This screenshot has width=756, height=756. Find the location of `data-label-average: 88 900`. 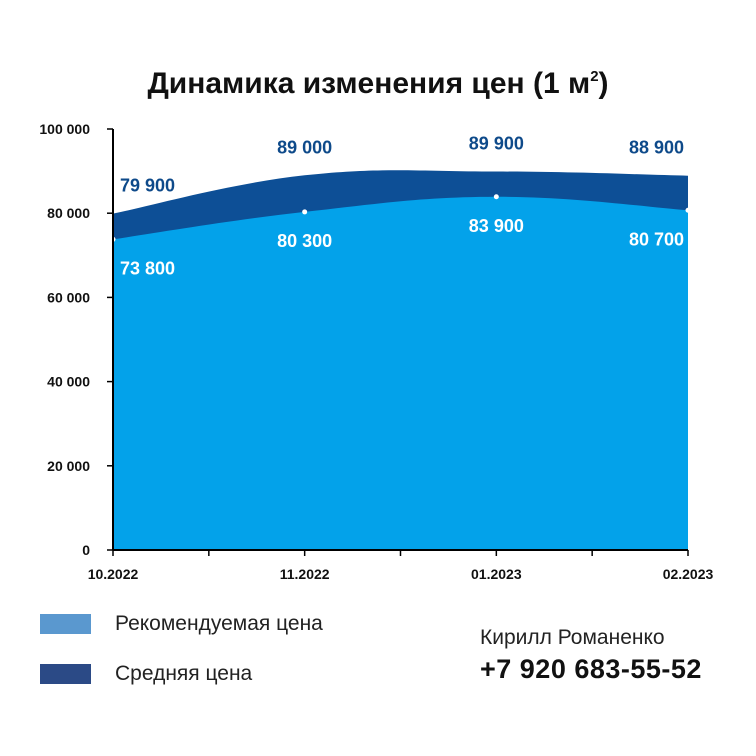

data-label-average: 88 900 is located at coordinates (656, 148).